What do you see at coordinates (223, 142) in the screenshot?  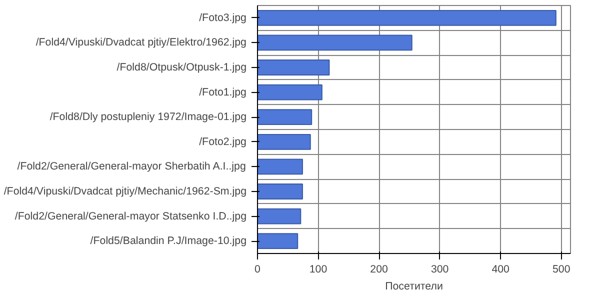 I see `y-tick-label: /Foto2.jpg` at bounding box center [223, 142].